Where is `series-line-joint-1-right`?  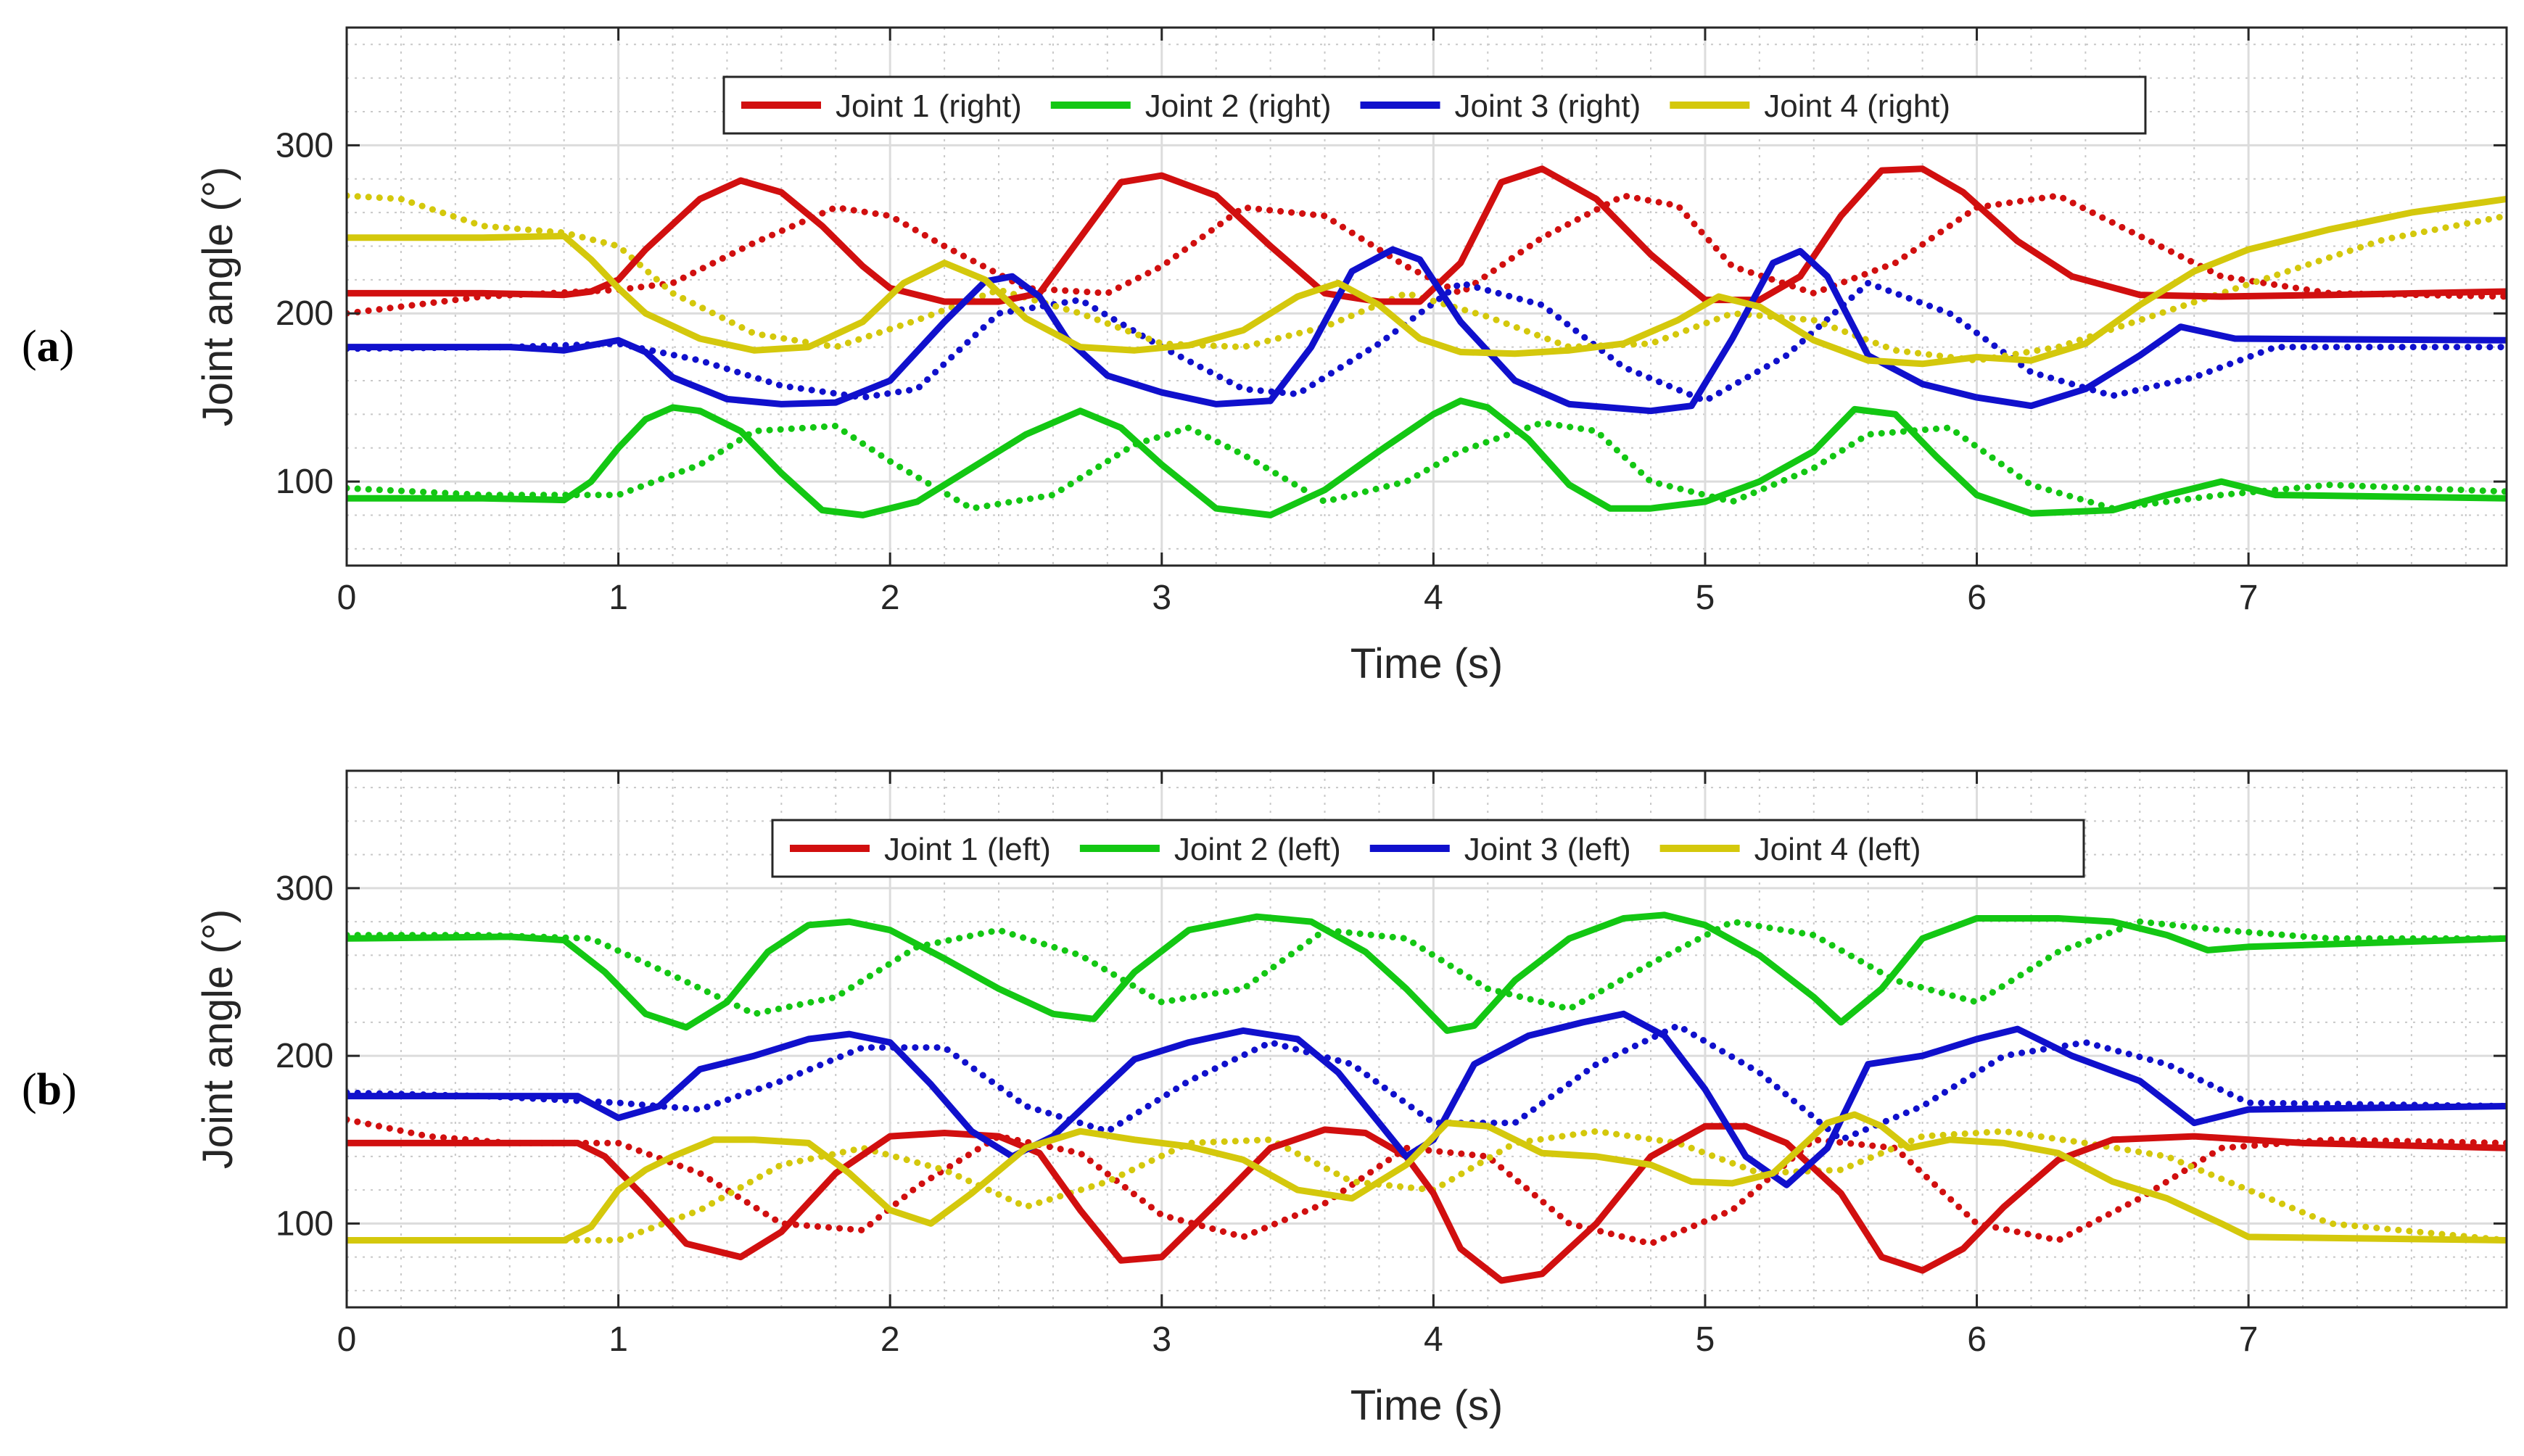
series-line-joint-1-right is located at coordinates (1427, 235).